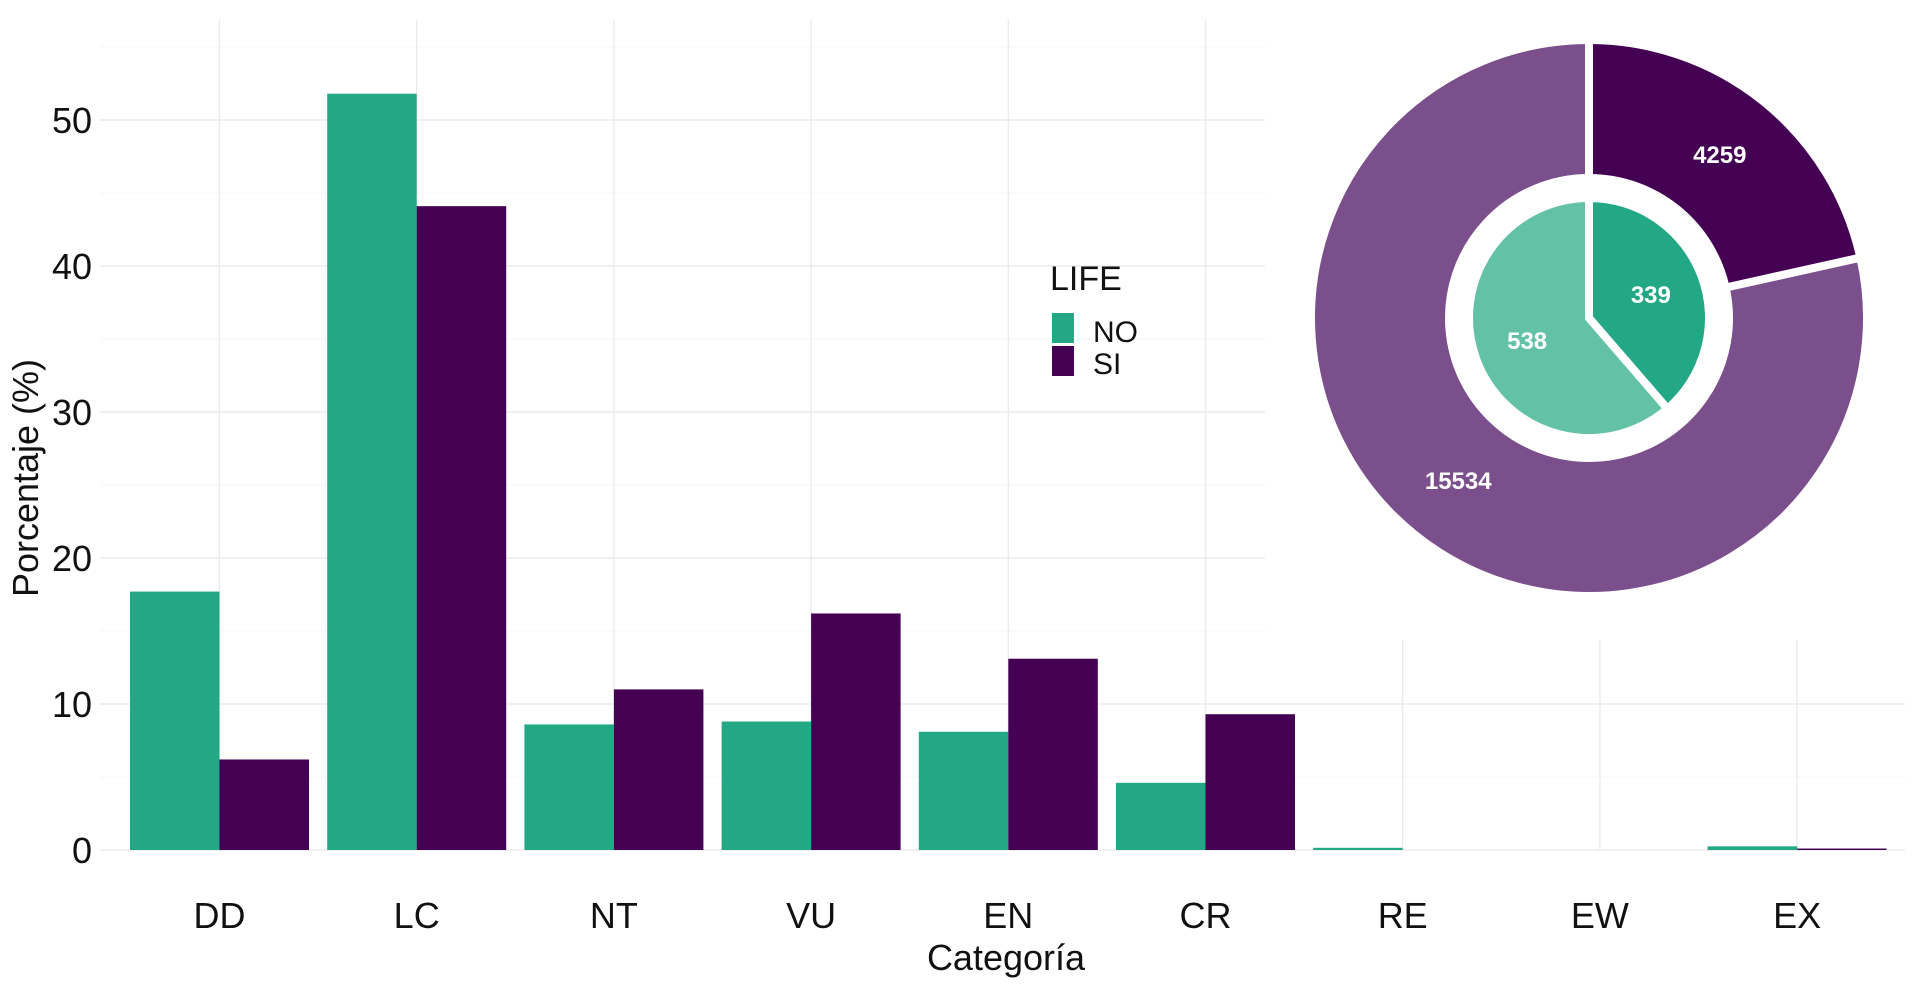  I want to click on y-tick-label: 30, so click(72, 412).